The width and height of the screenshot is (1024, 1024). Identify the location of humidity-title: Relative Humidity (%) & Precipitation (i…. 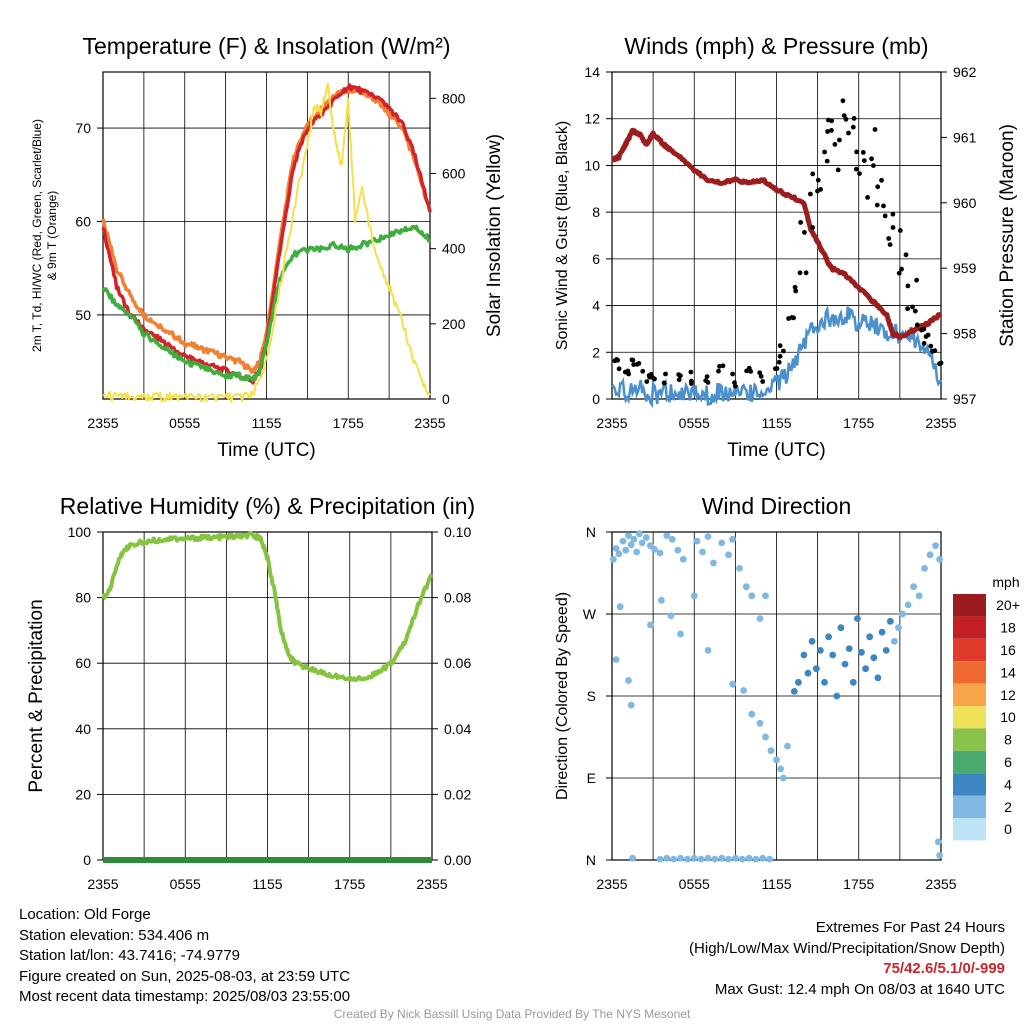
(267, 506).